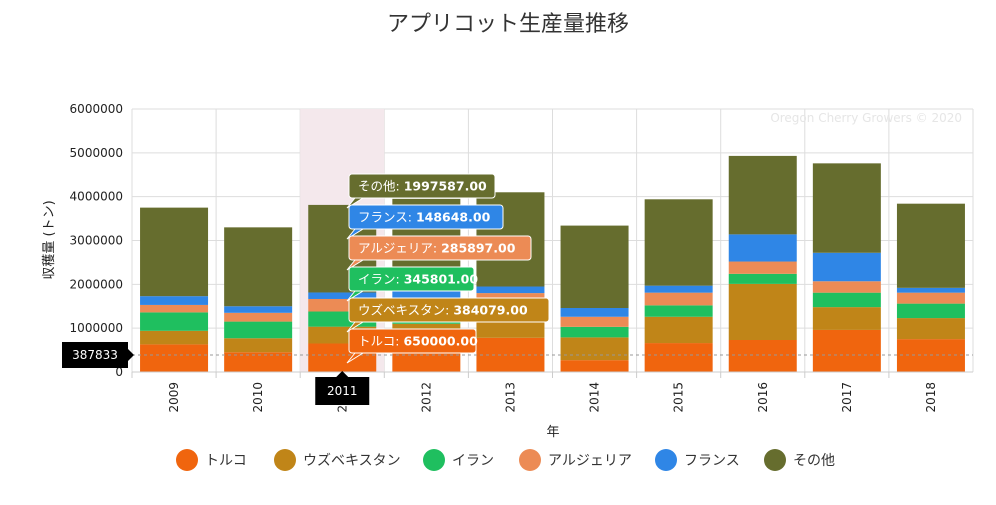 The width and height of the screenshot is (996, 505). I want to click on tooltip-entry: フランス: 148648.00, so click(425, 222).